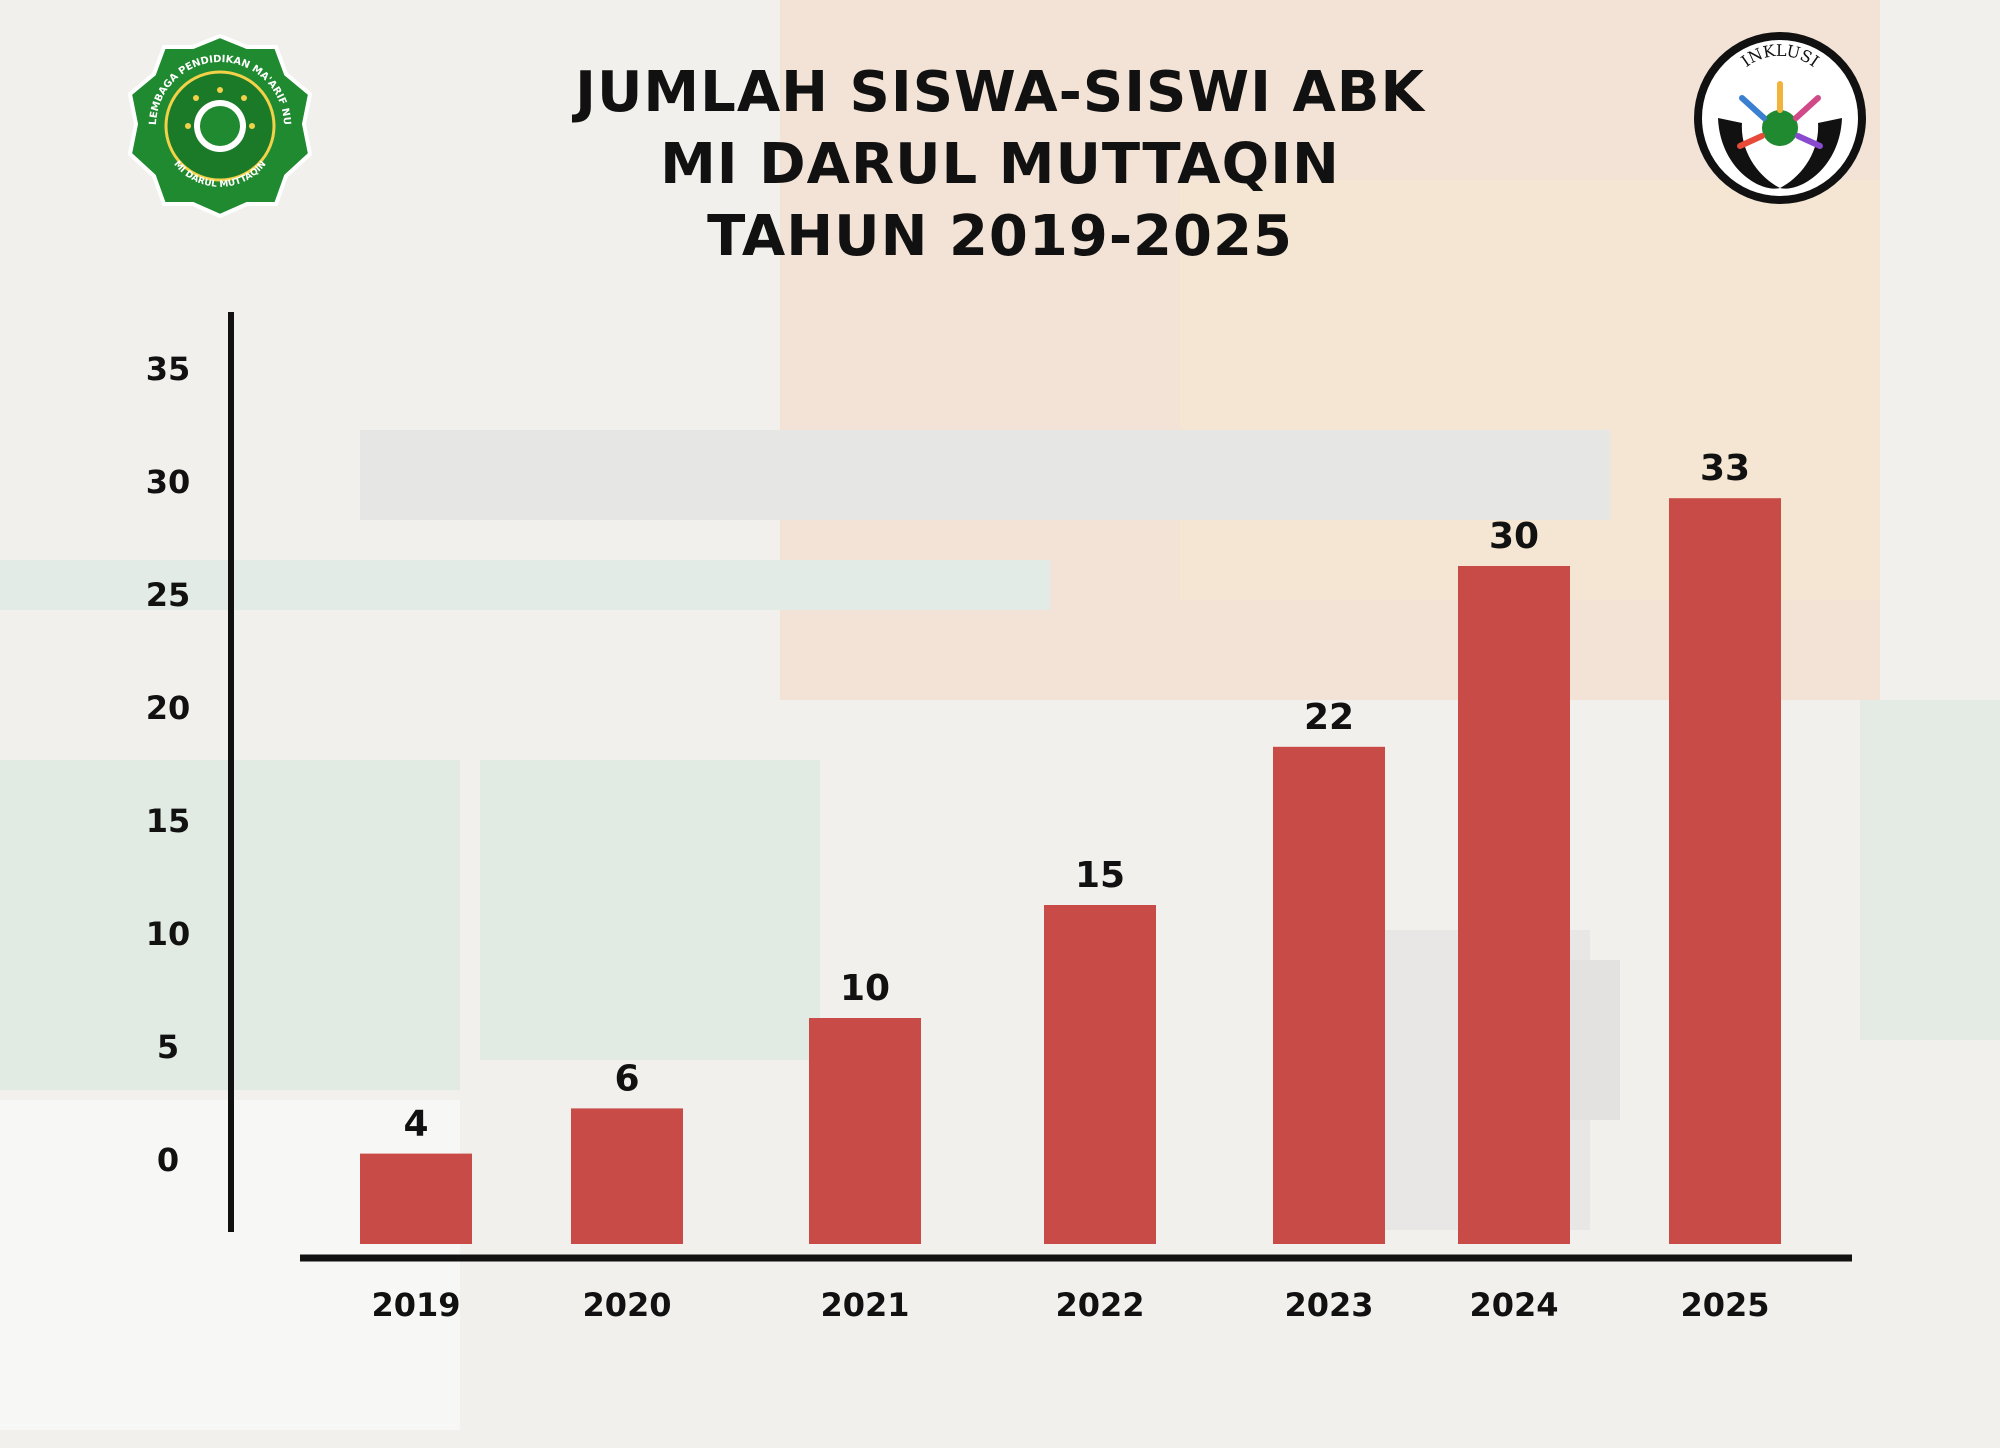 This screenshot has height=1448, width=2000. I want to click on x-tick-label: 2021, so click(864, 1305).